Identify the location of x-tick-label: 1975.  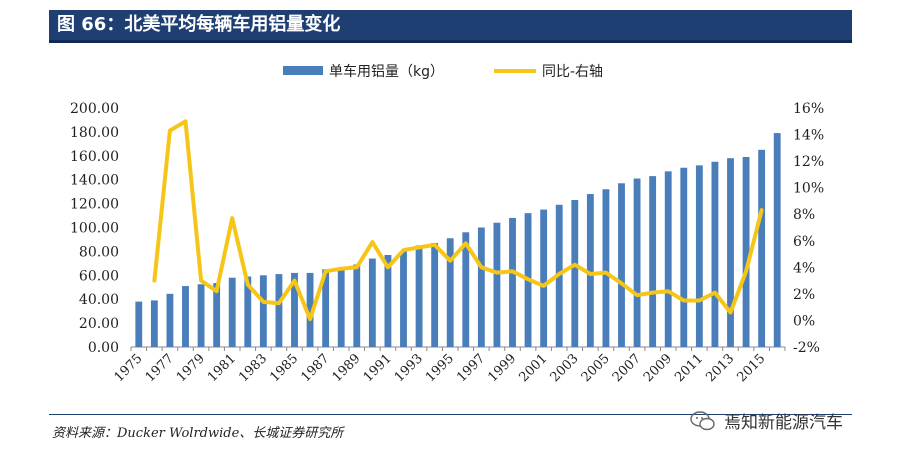
(129, 368).